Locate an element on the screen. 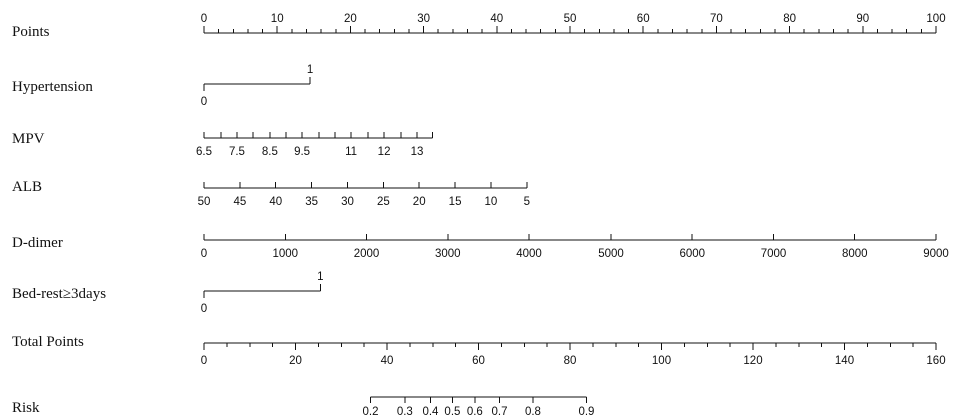 The height and width of the screenshot is (419, 954). points-tick-label: 70 is located at coordinates (716, 19).